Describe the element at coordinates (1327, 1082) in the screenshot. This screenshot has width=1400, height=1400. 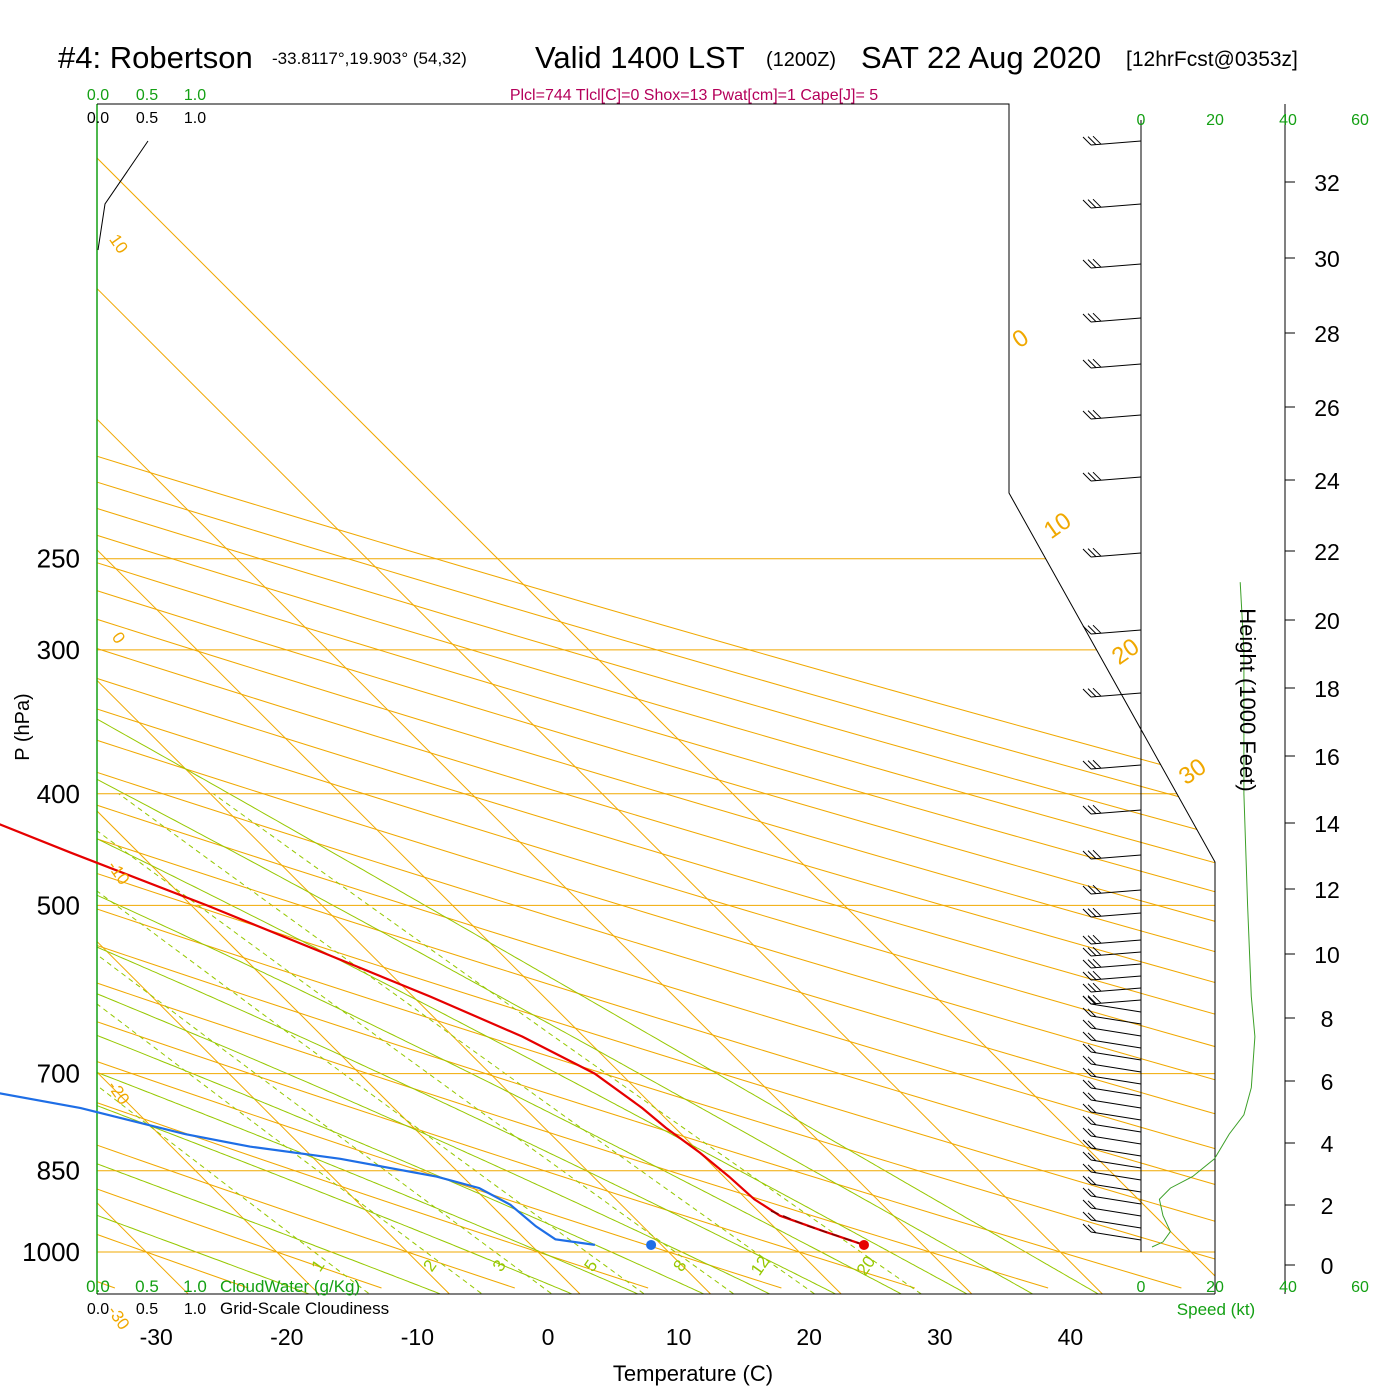
I see `height-tick-label: 6` at that location.